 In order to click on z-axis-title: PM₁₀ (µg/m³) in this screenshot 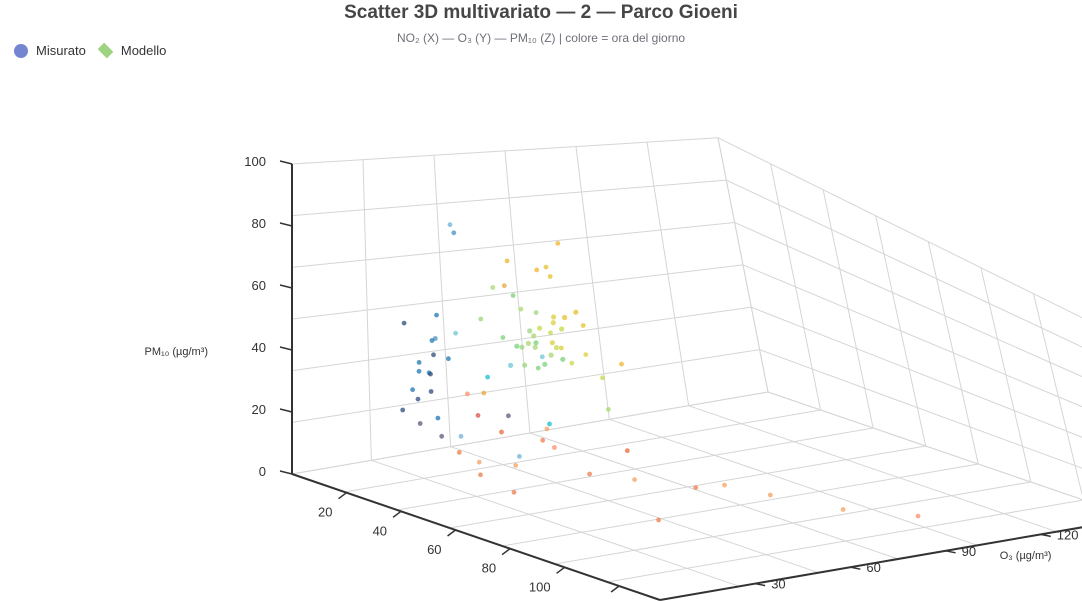, I will do `click(177, 352)`.